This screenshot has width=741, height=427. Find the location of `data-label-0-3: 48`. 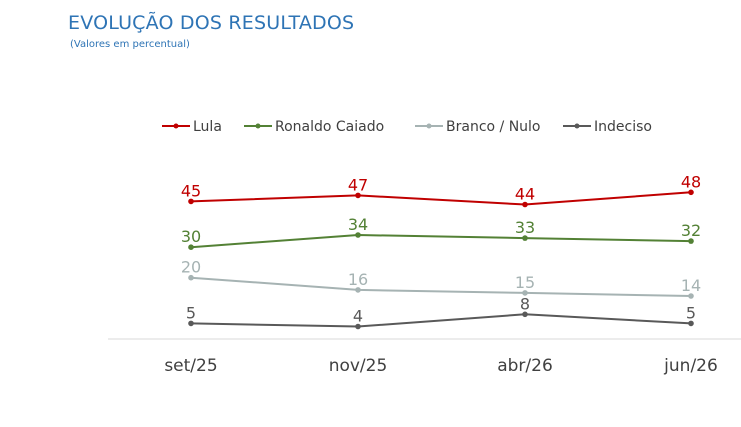

data-label-0-3: 48 is located at coordinates (691, 181).